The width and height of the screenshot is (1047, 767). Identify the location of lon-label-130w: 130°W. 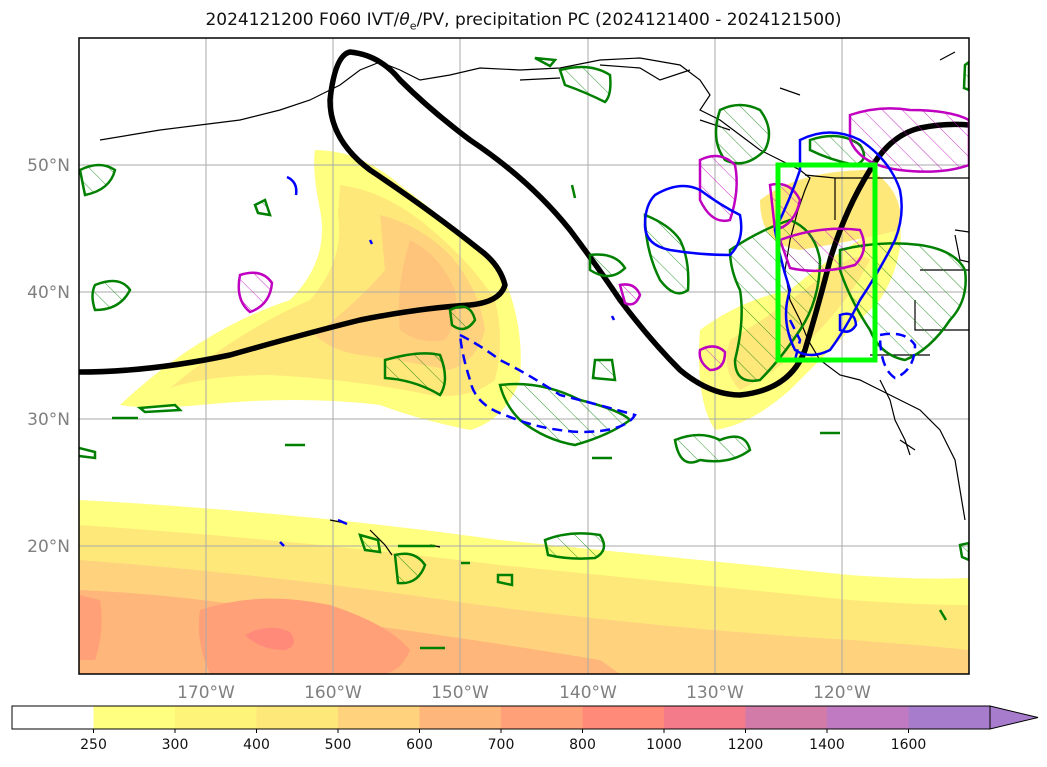
(715, 693).